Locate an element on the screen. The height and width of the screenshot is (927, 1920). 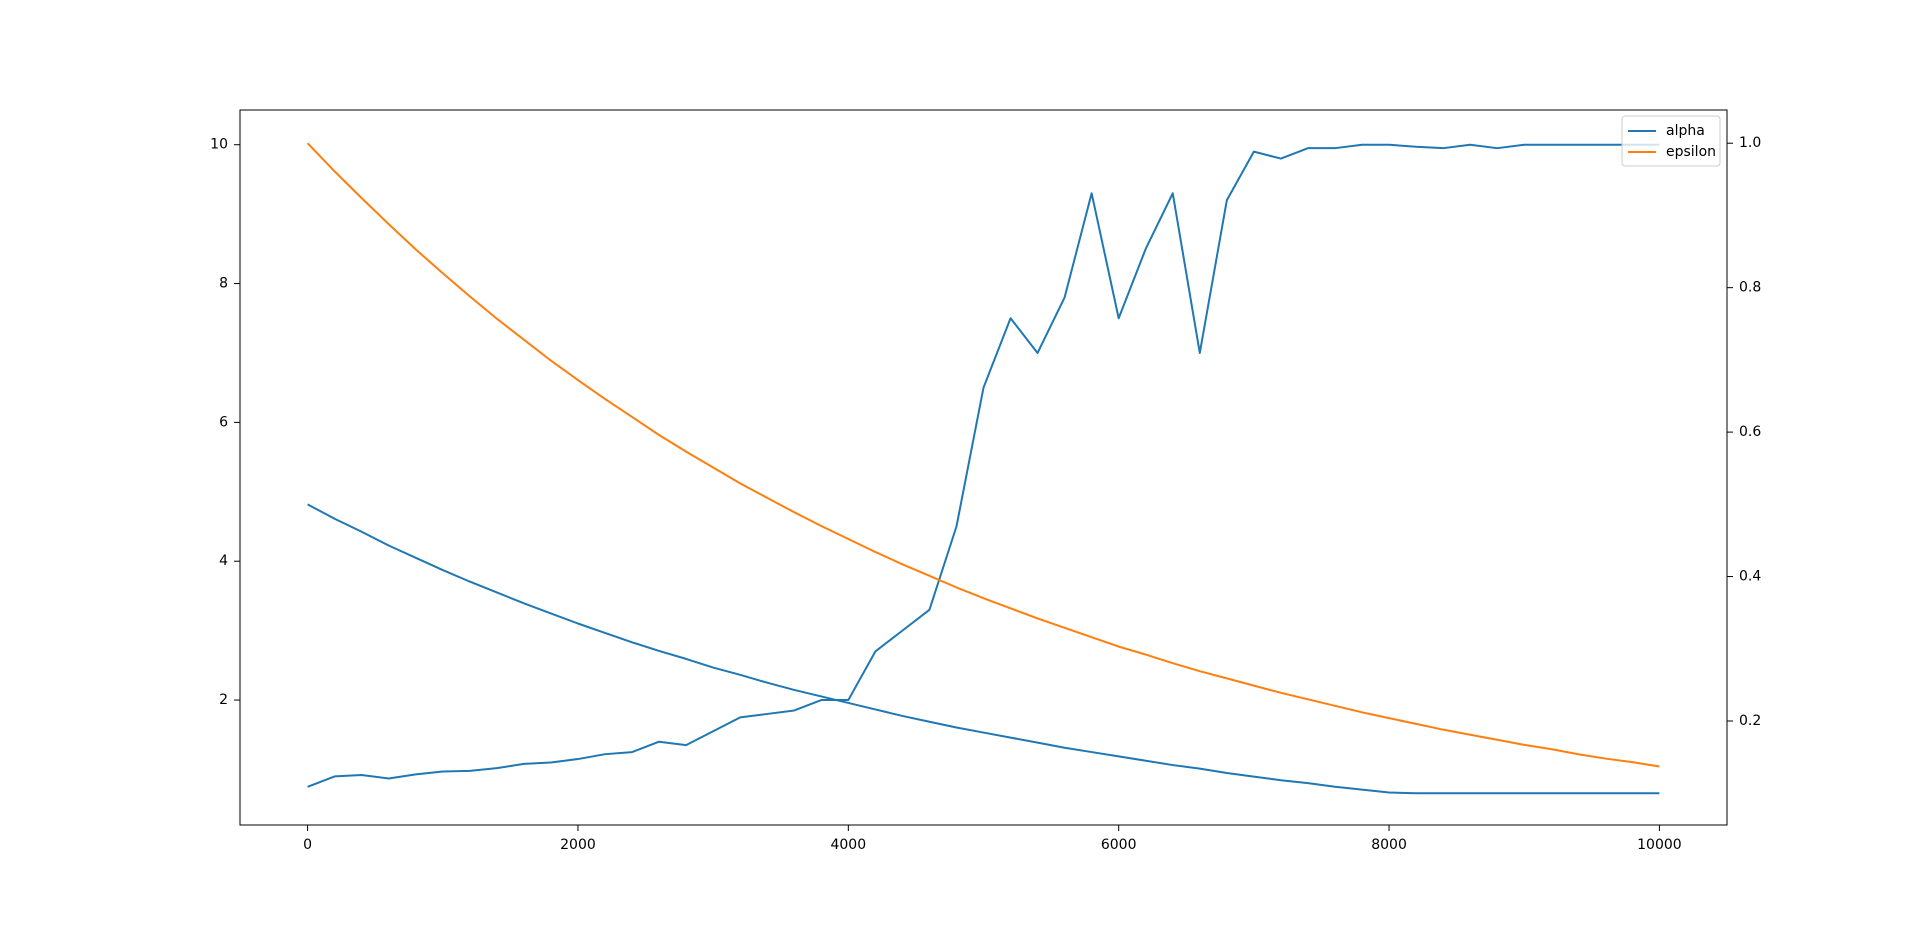
legend: alpha epsilon is located at coordinates (1671, 141).